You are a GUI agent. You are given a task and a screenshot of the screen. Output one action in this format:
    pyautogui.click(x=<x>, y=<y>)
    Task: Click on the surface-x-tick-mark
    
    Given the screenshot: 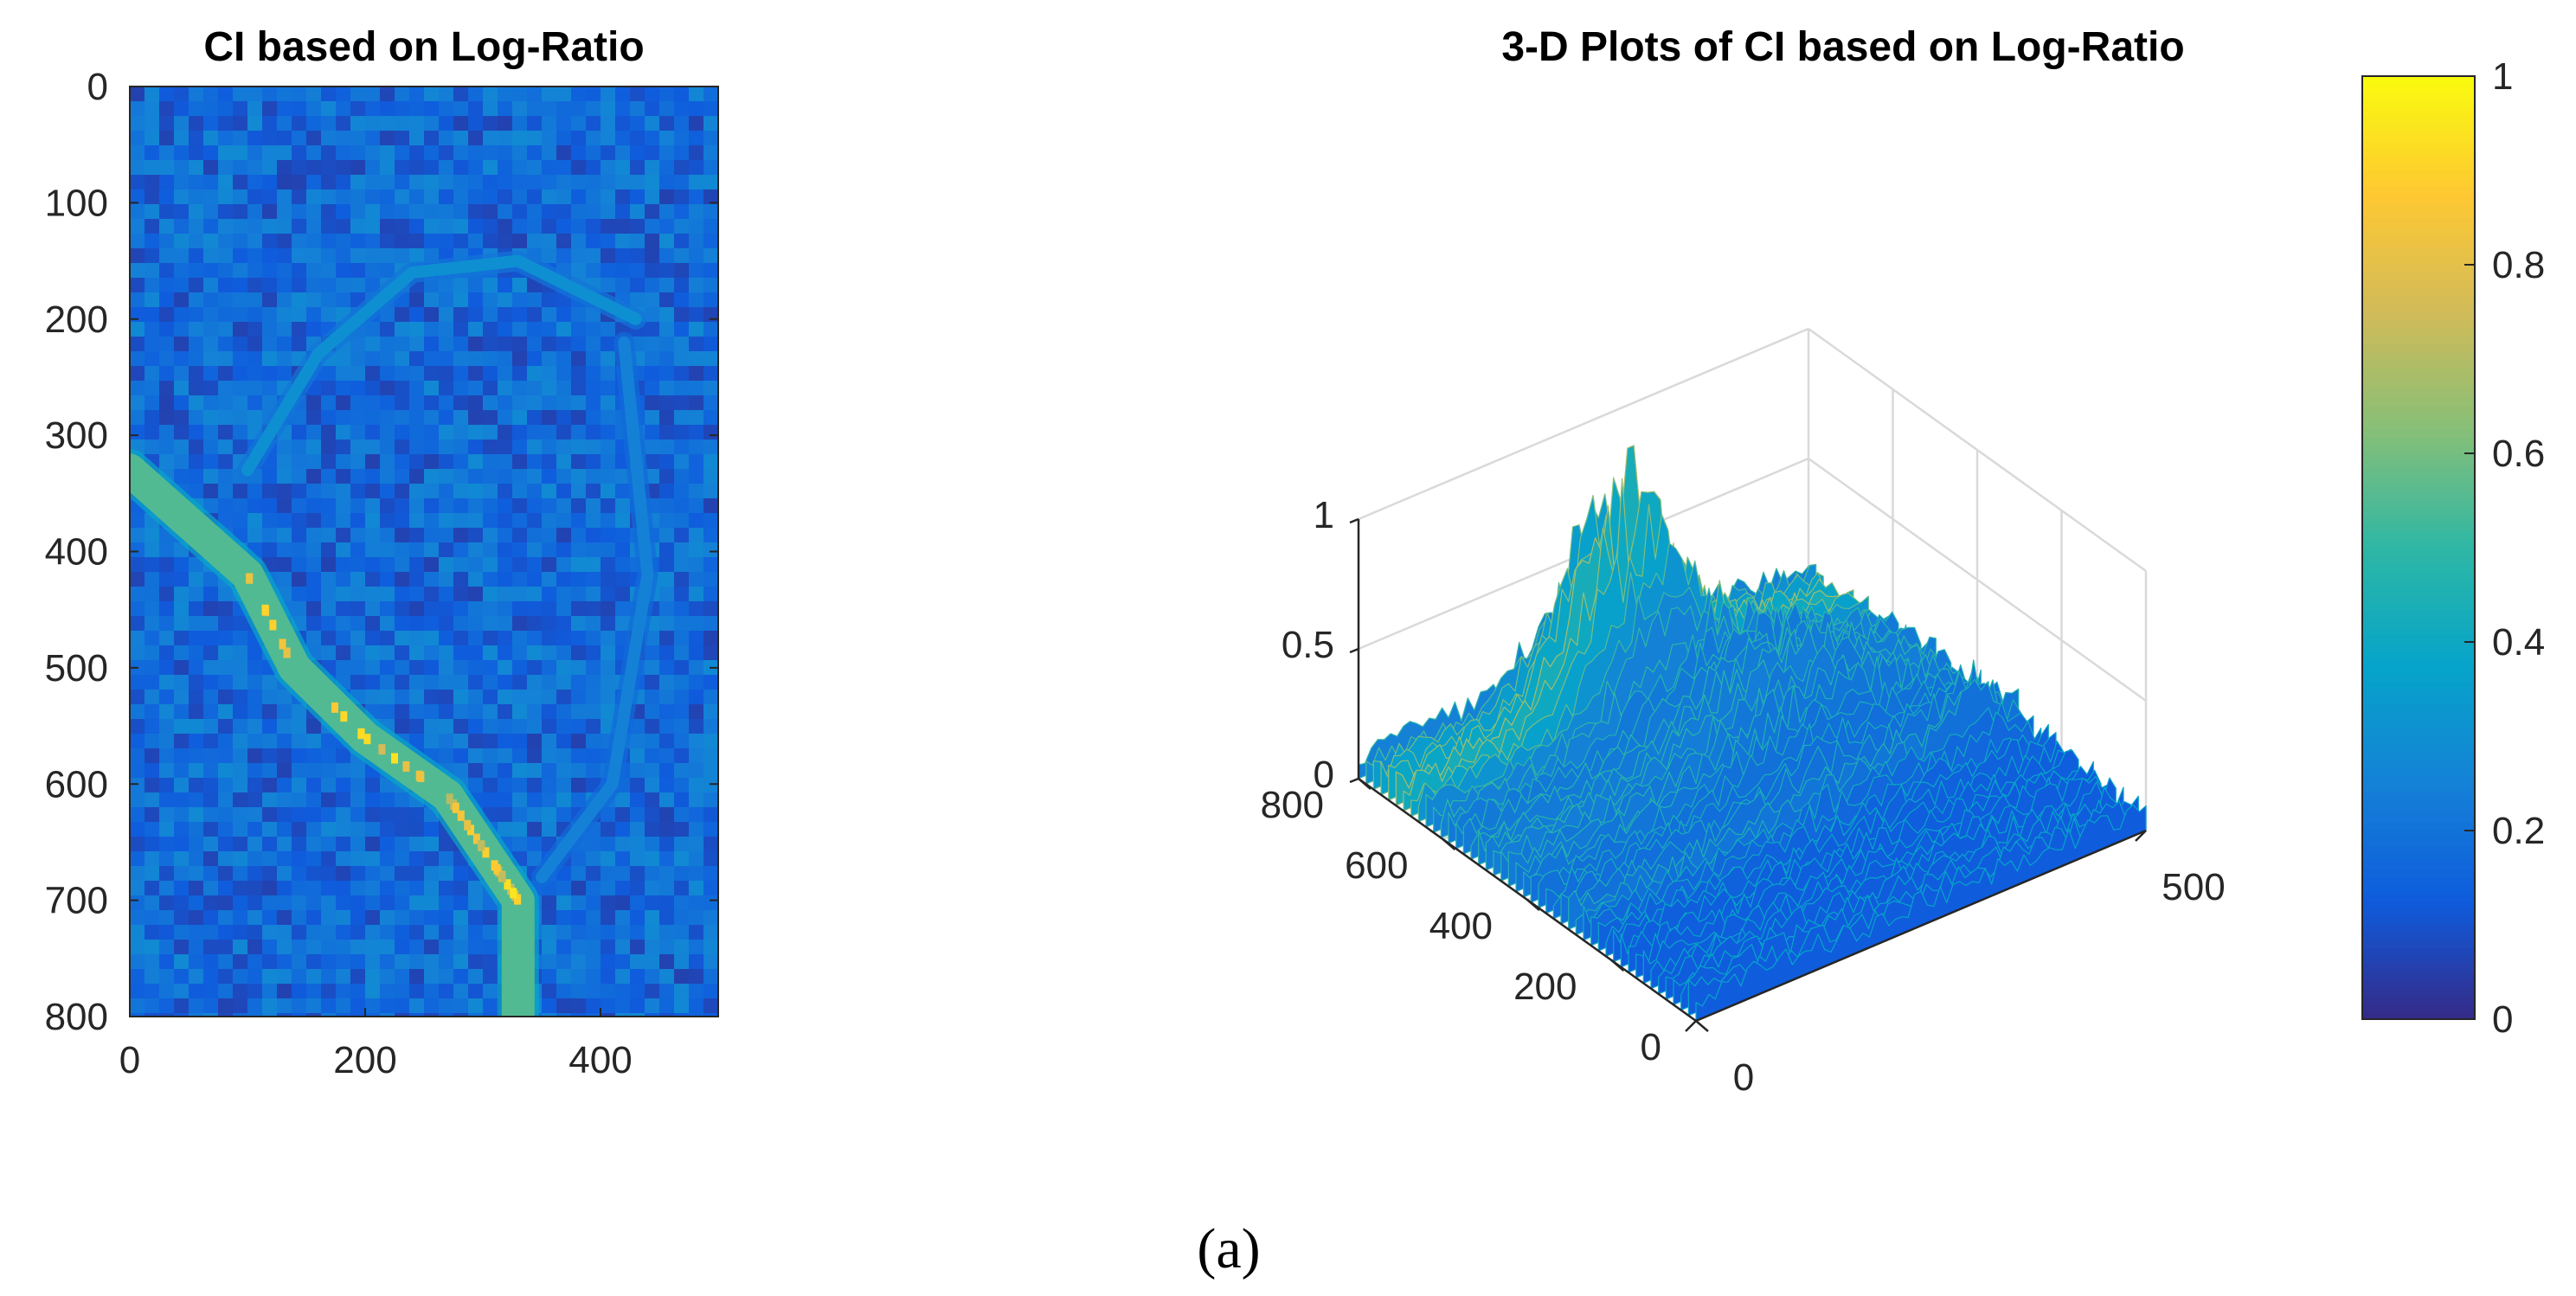 What is the action you would take?
    pyautogui.click(x=2141, y=836)
    